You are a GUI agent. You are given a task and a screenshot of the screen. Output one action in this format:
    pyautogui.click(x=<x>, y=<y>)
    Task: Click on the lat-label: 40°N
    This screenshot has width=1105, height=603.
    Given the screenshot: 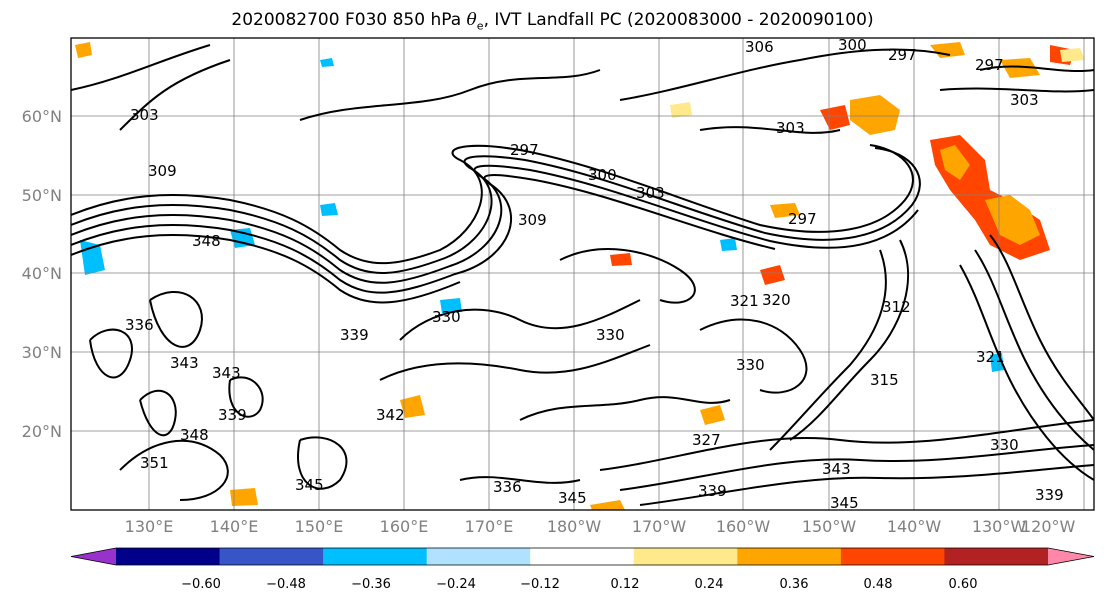 What is the action you would take?
    pyautogui.click(x=42, y=273)
    